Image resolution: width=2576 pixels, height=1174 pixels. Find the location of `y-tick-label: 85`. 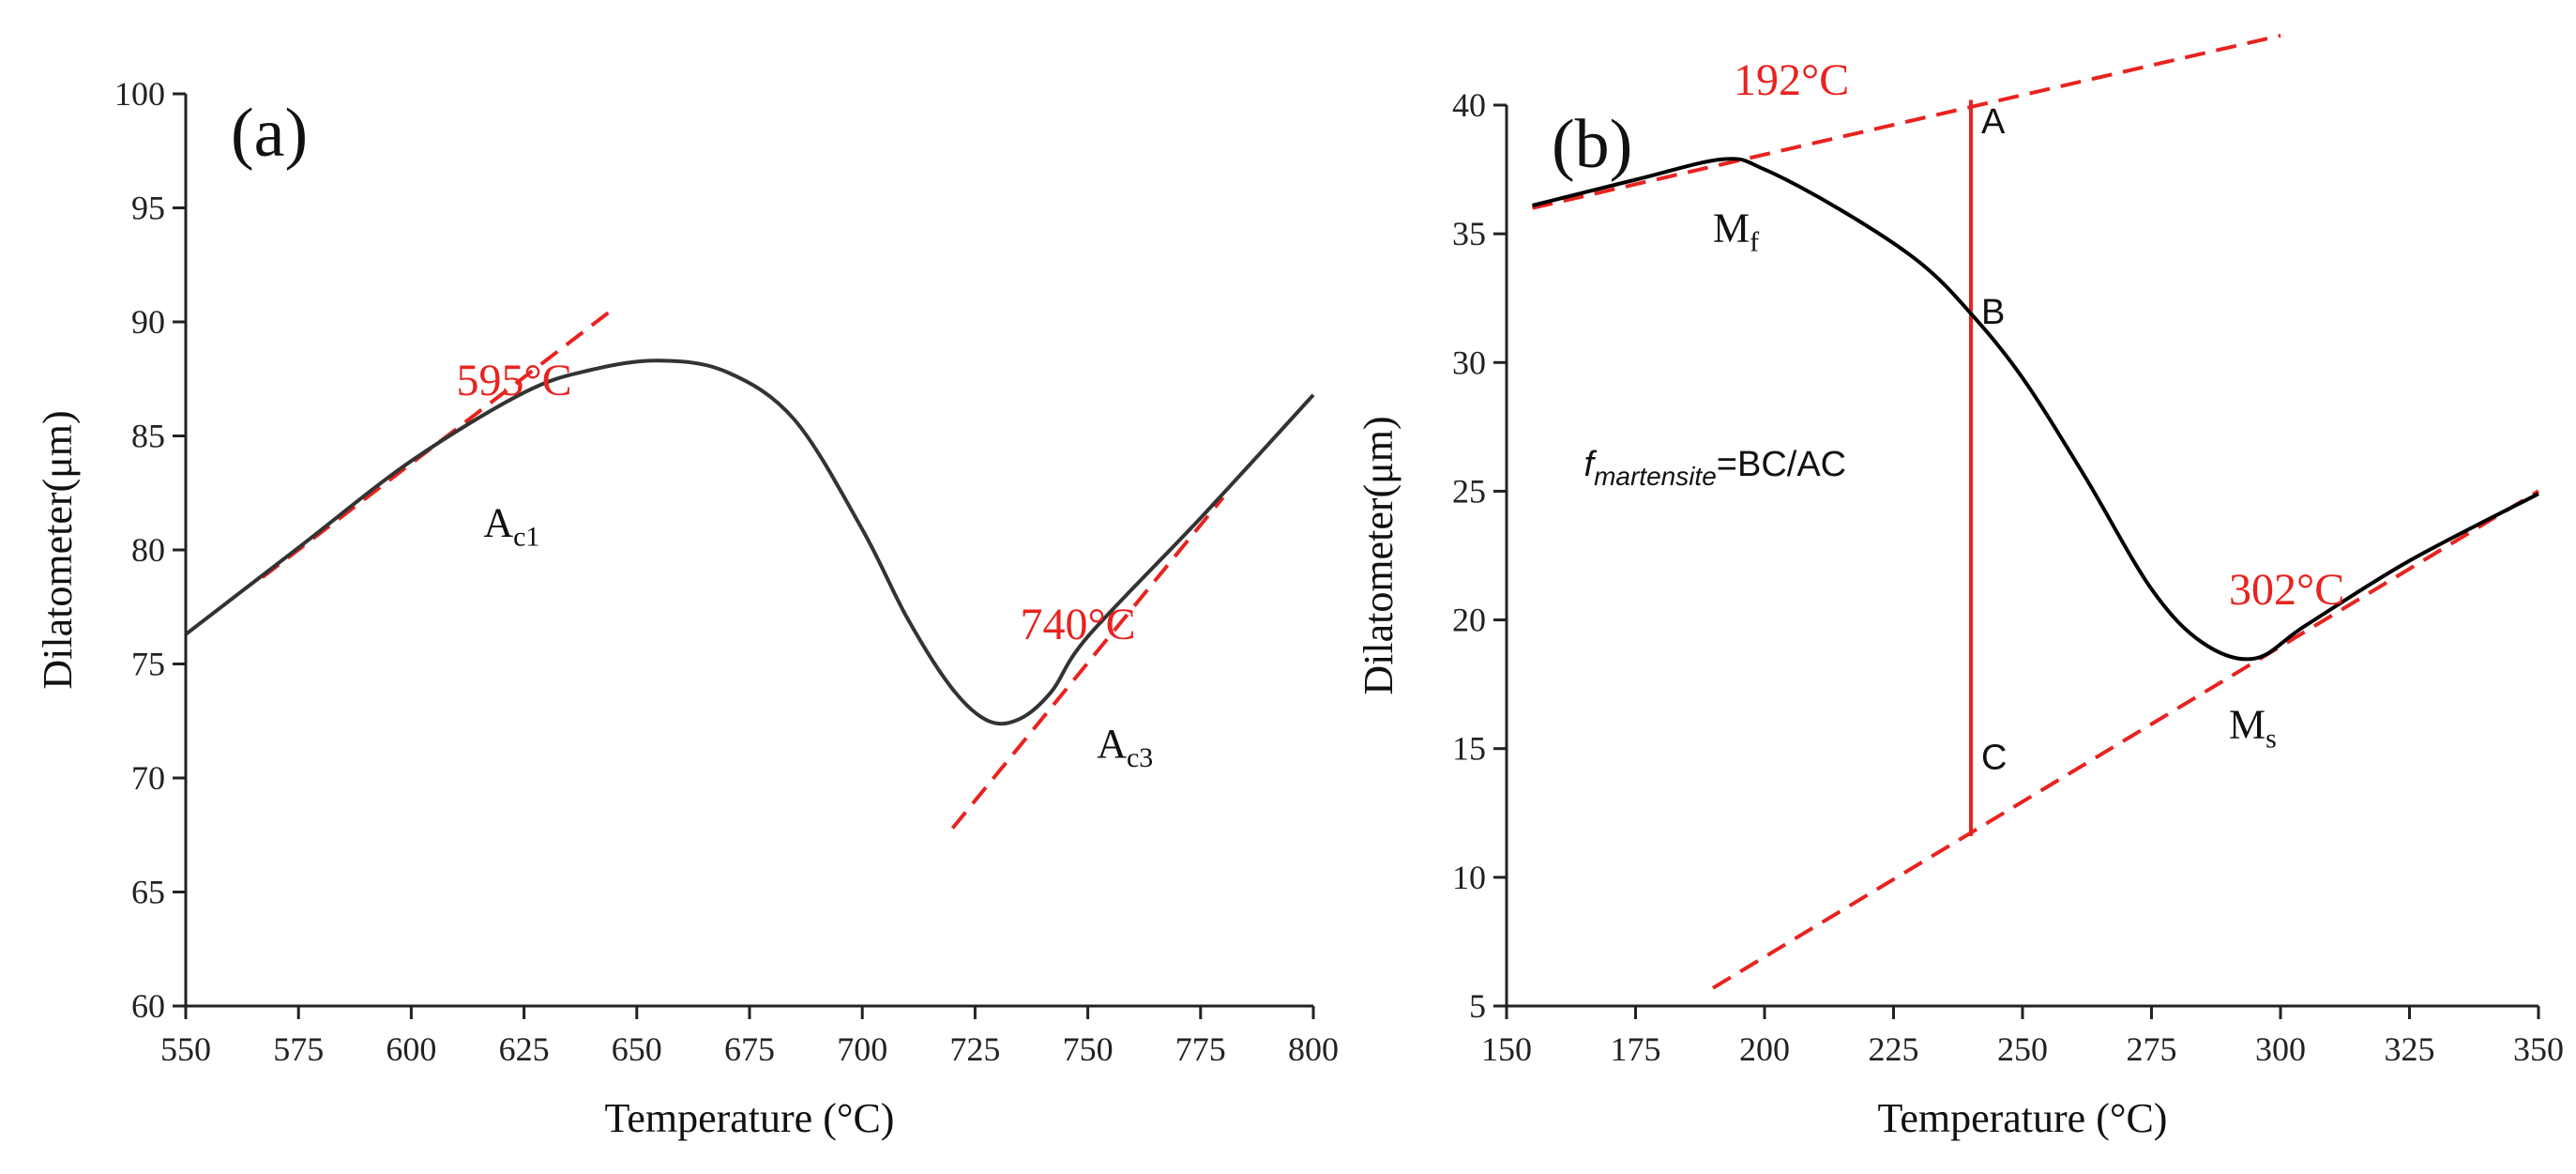

y-tick-label: 85 is located at coordinates (148, 436).